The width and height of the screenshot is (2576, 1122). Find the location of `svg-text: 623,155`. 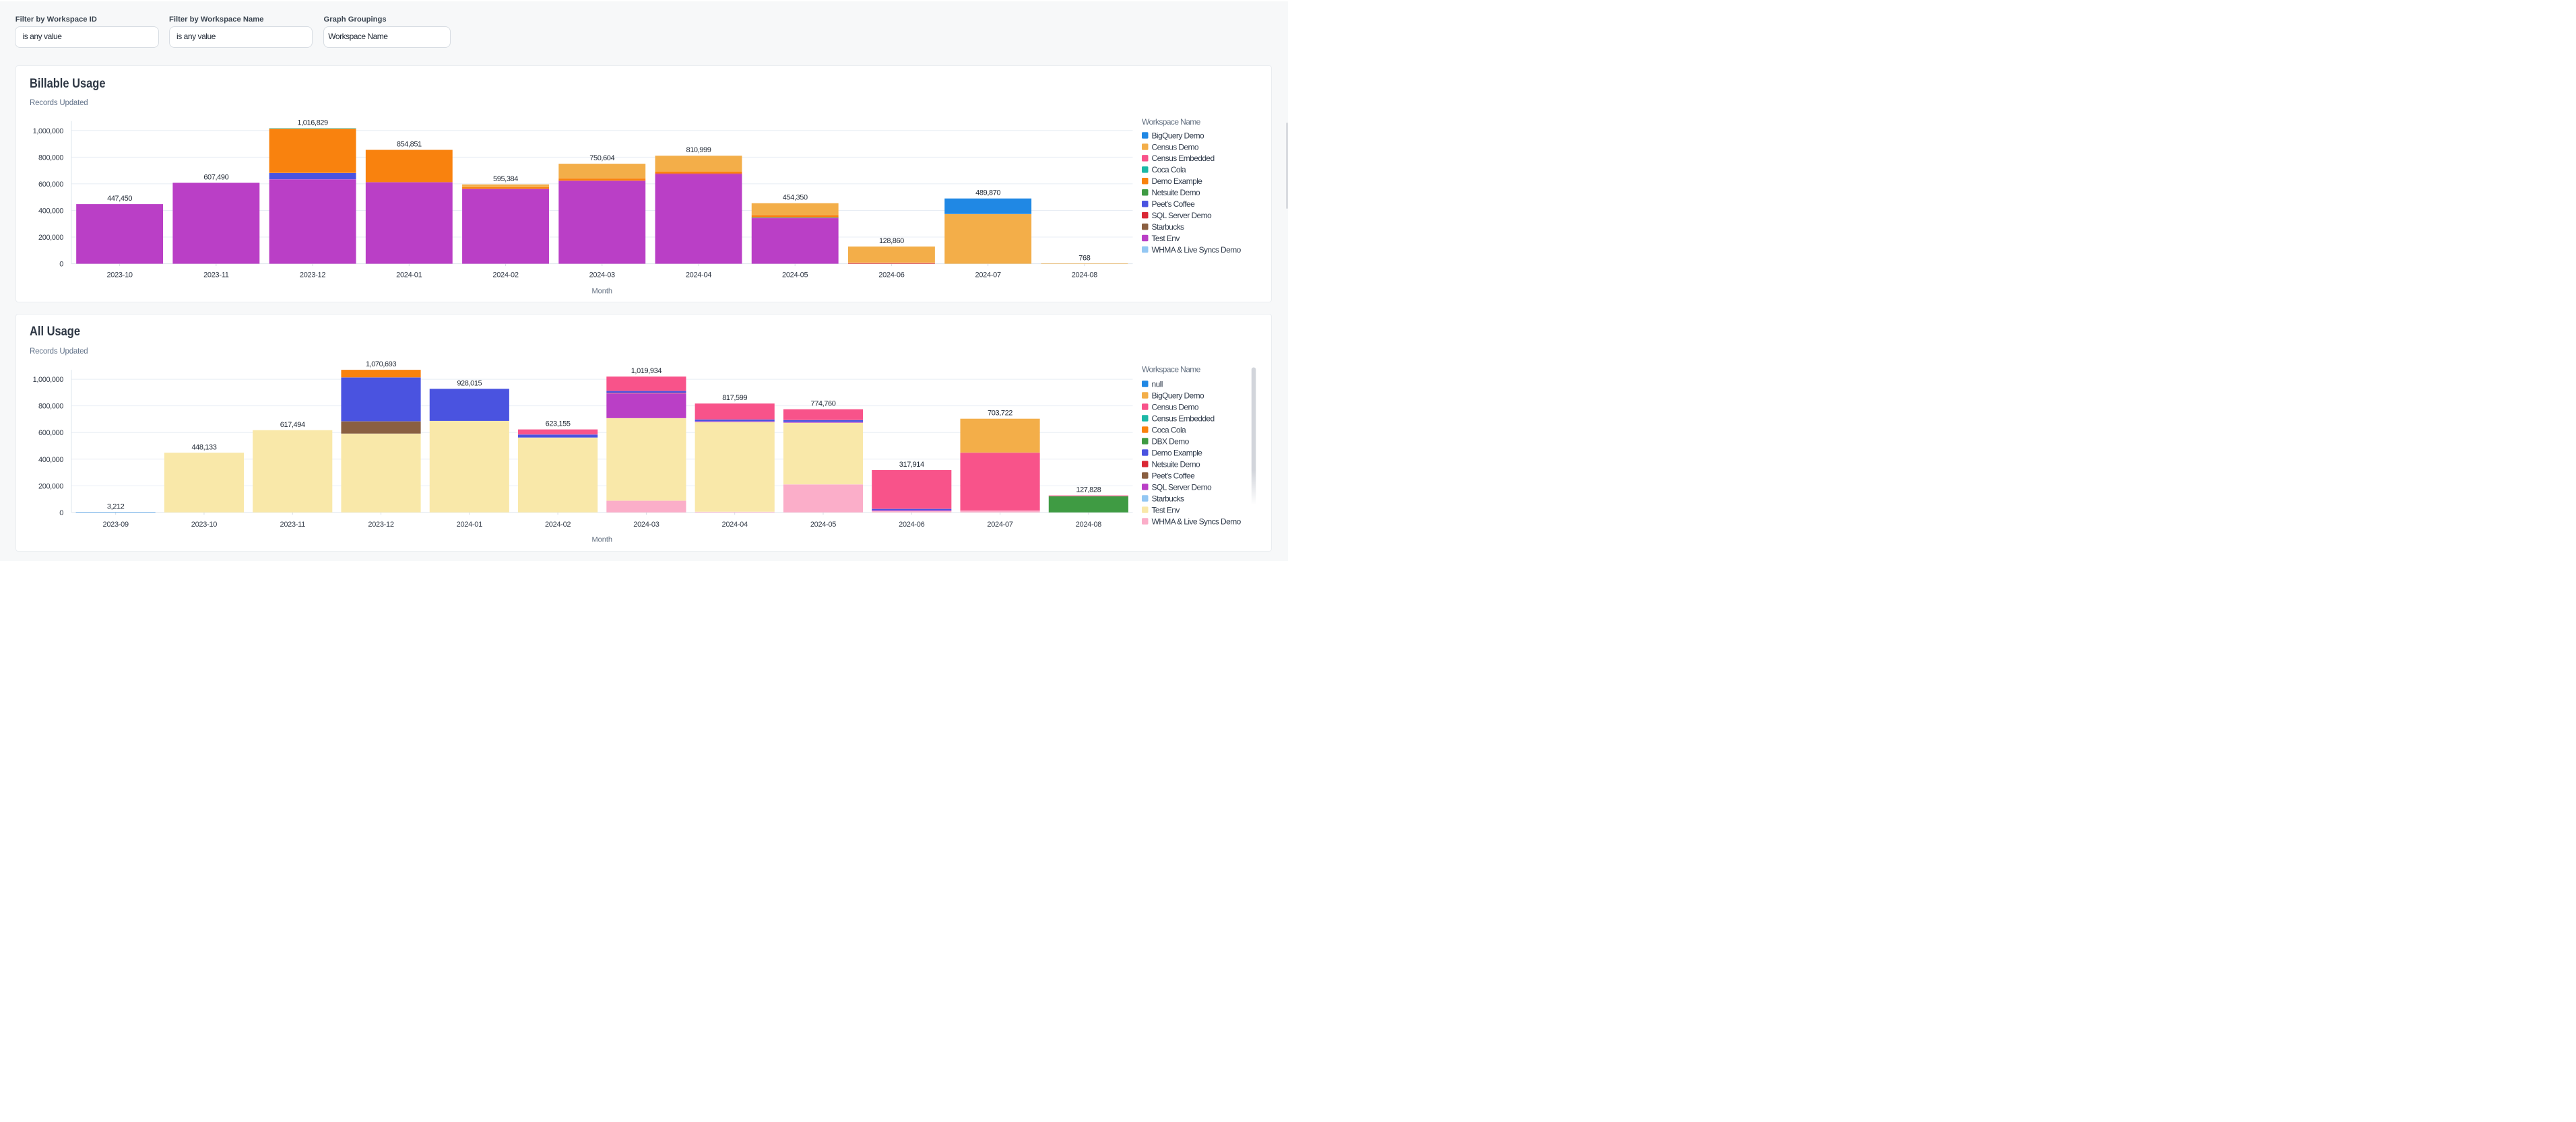

svg-text: 623,155 is located at coordinates (559, 424).